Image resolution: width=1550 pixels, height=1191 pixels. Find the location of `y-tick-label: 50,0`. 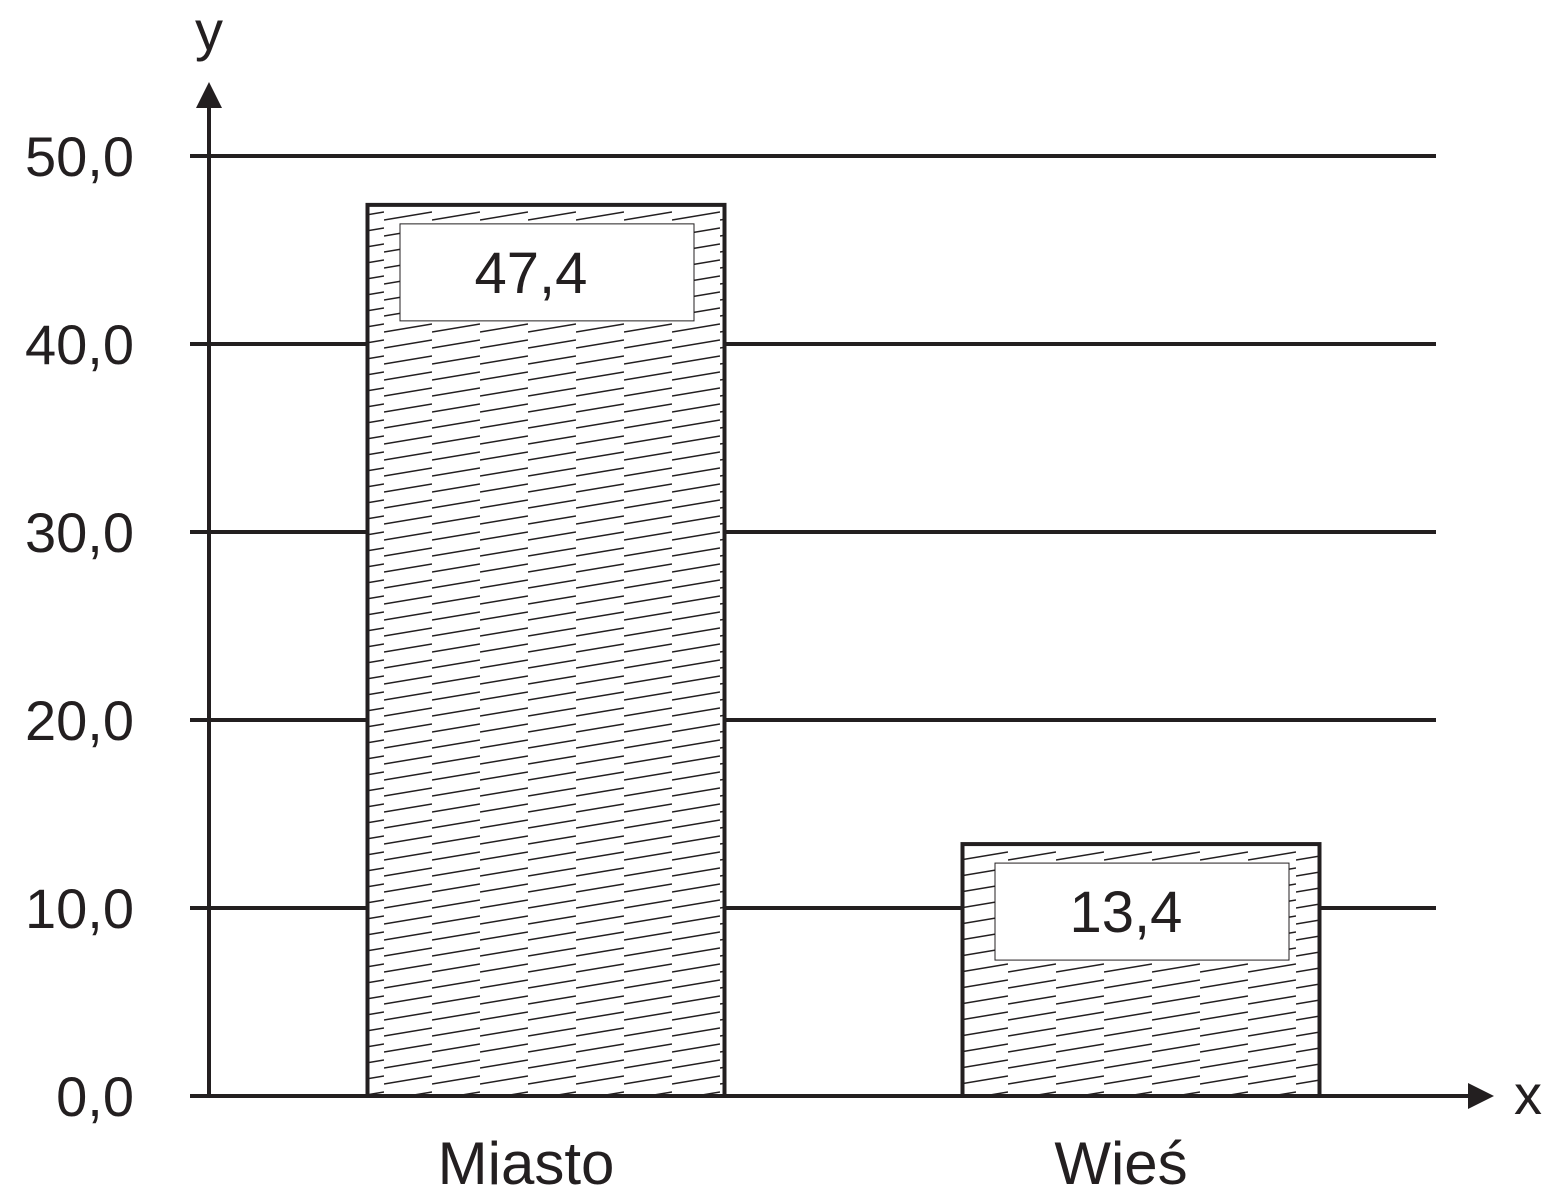

y-tick-label: 50,0 is located at coordinates (79, 156).